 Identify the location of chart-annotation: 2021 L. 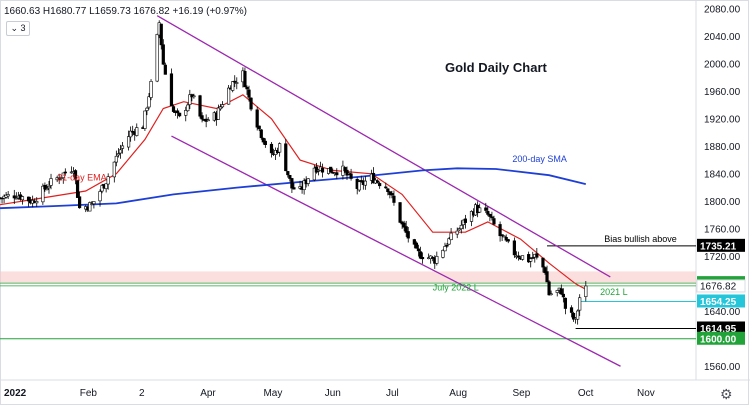
(614, 292).